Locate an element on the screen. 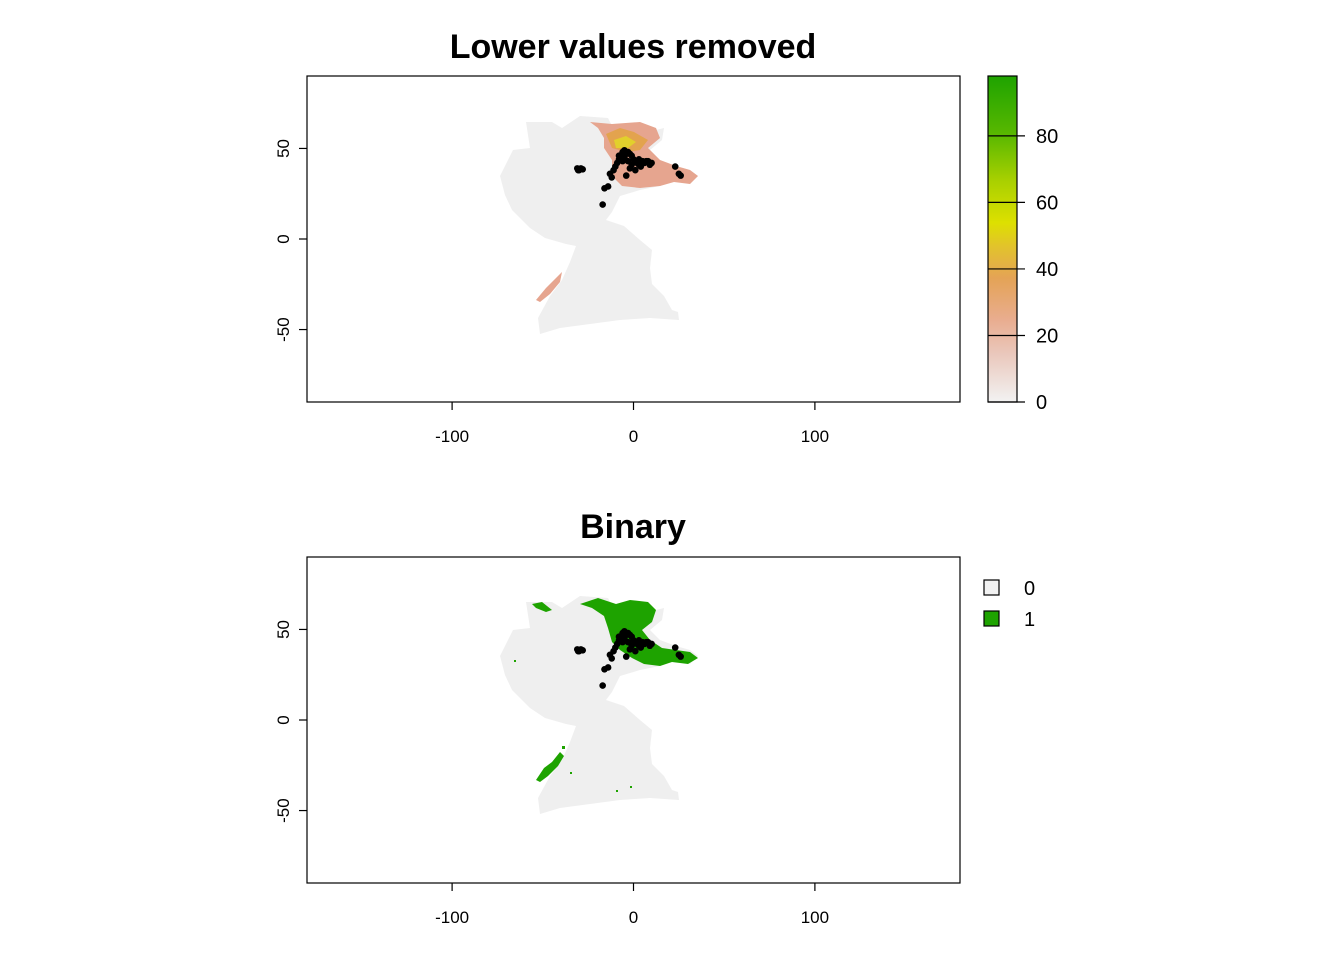 The width and height of the screenshot is (1344, 960). colorbar-ticks: 0 20 40 60 80 is located at coordinates (1023, 270).